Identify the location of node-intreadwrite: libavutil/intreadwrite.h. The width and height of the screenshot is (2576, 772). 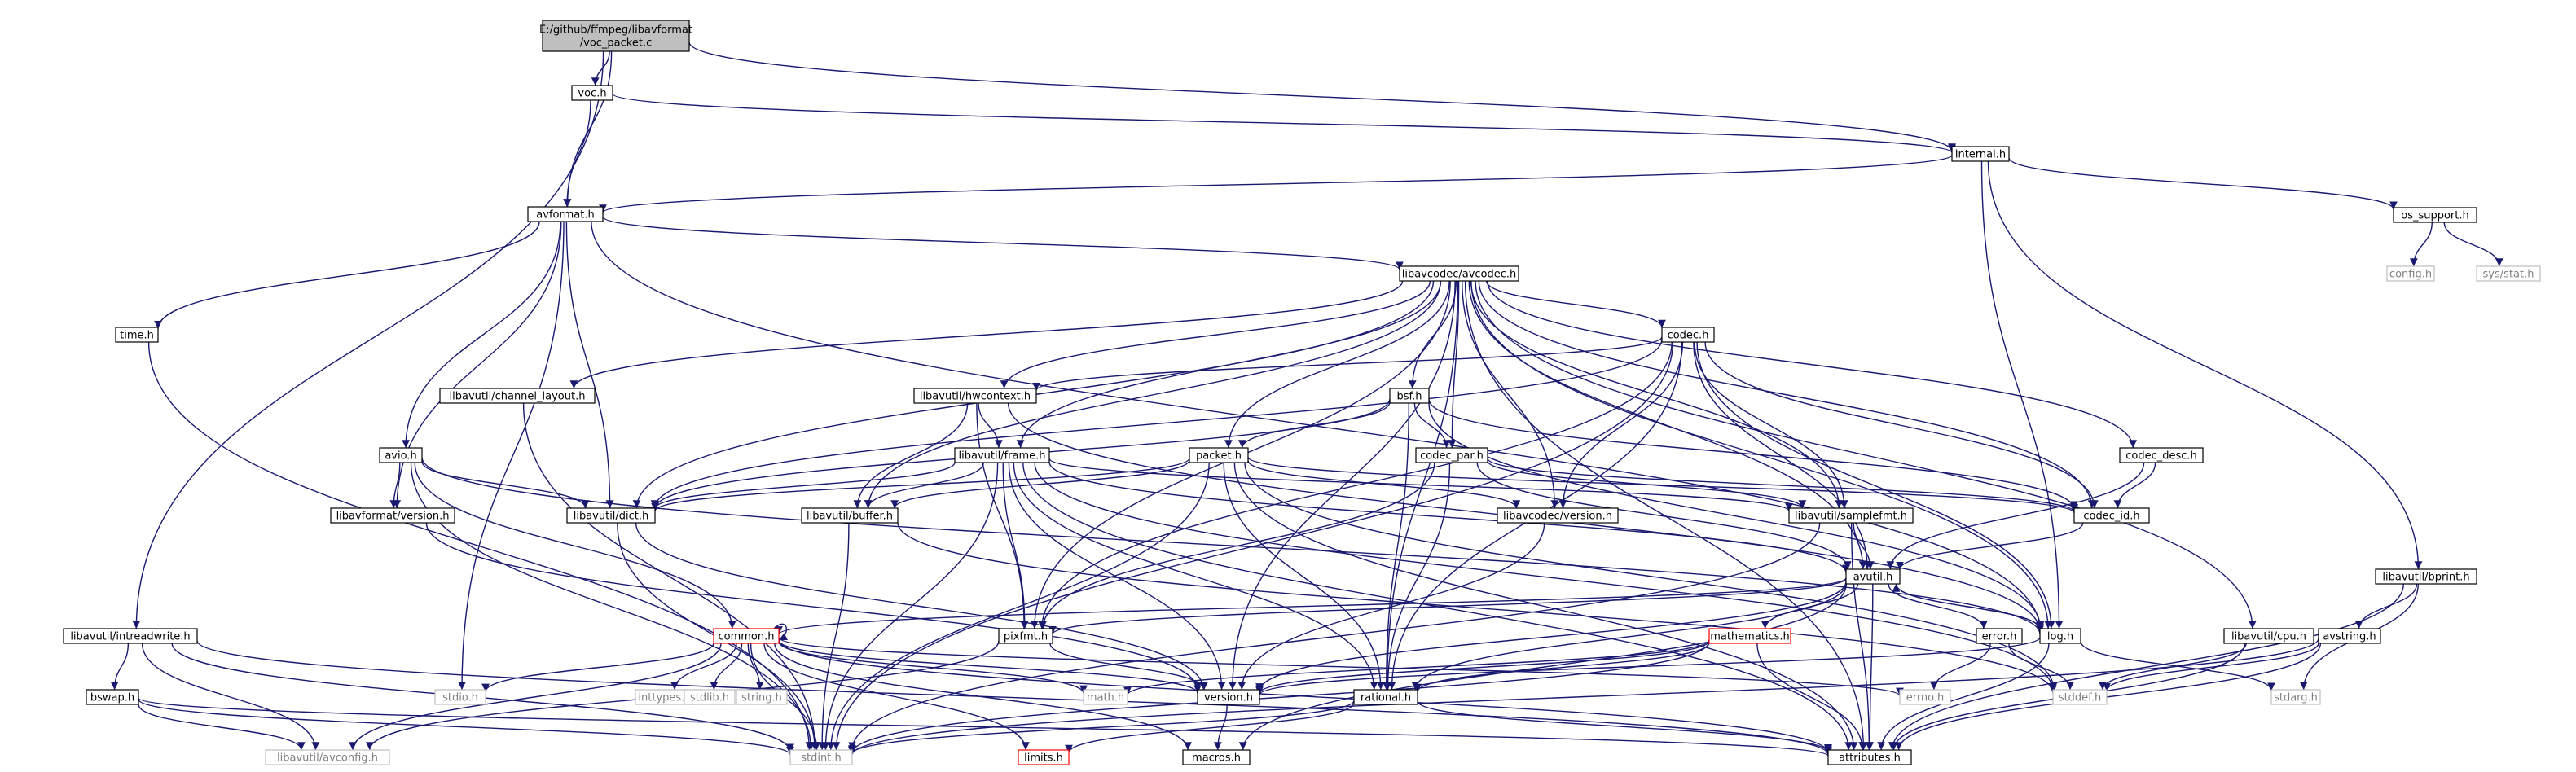
(130, 636).